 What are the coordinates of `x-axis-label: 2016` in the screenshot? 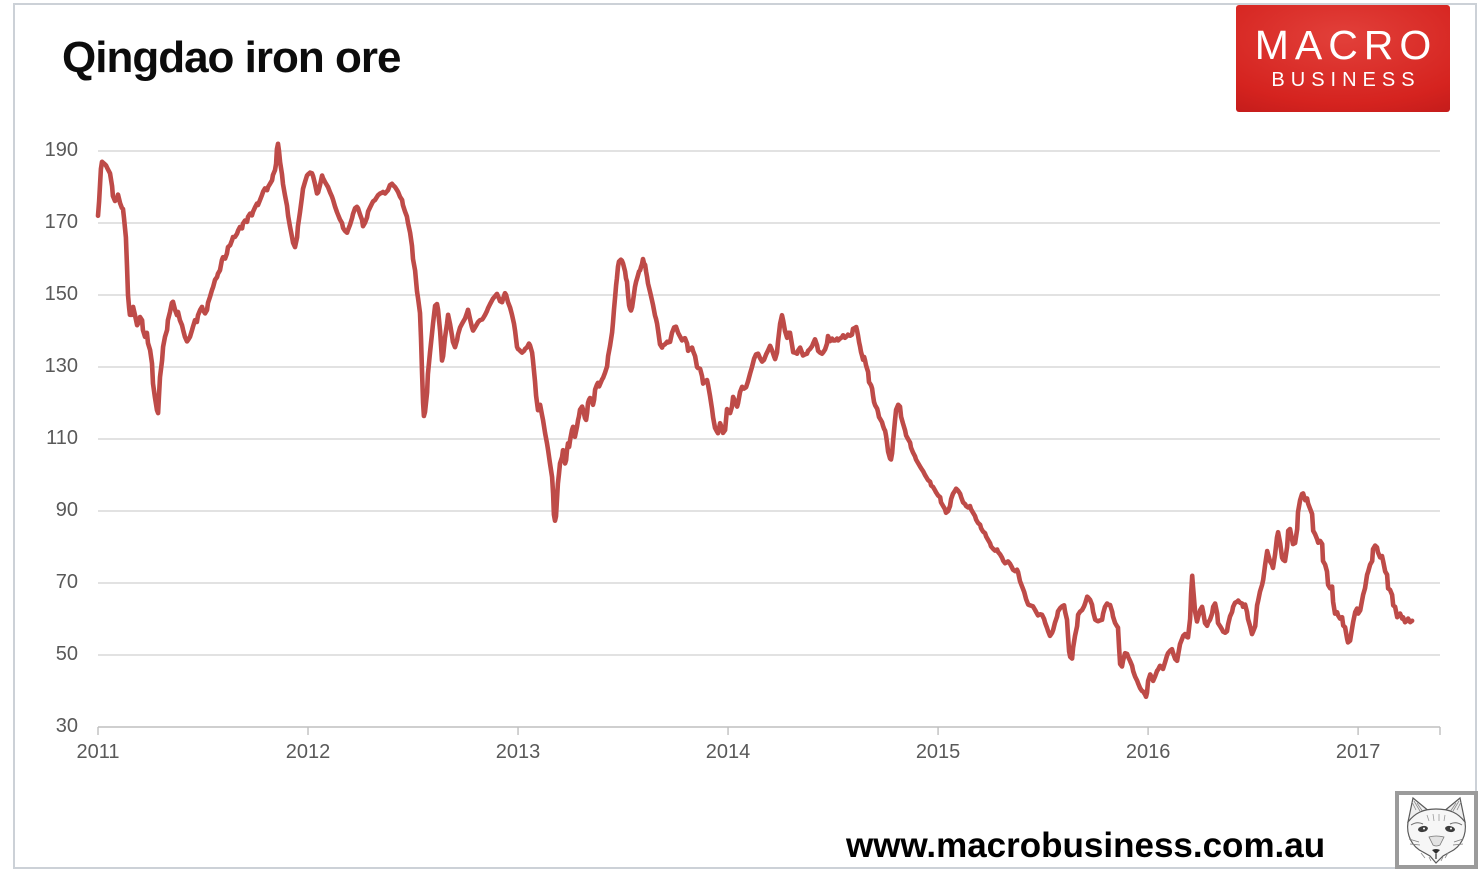 It's located at (1148, 752).